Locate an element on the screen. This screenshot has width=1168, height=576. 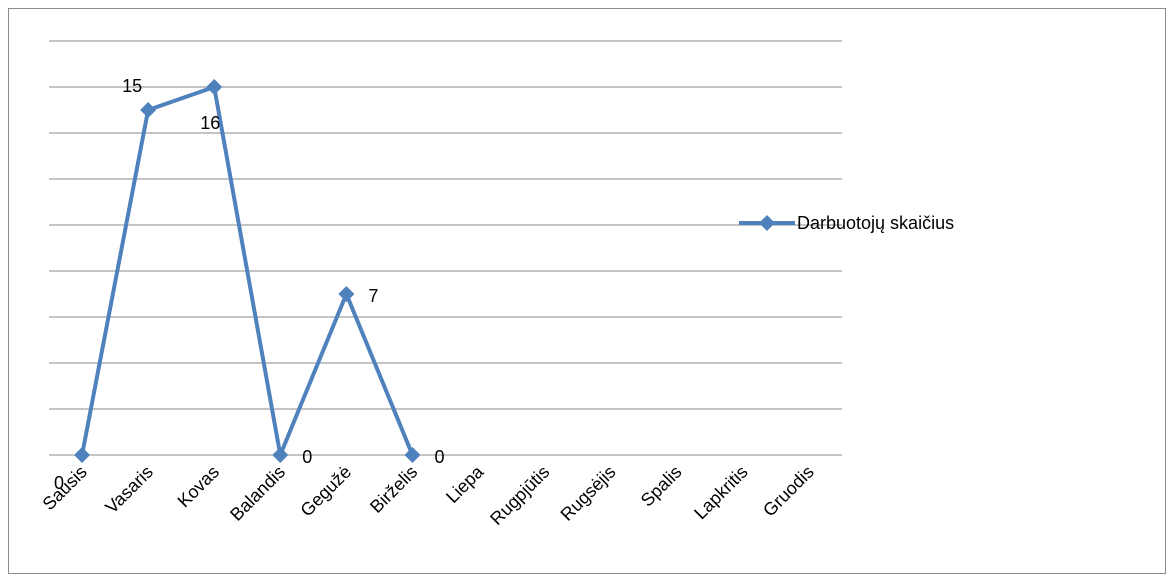
legend-entry-label: Darbuotojų skaičius is located at coordinates (875, 223).